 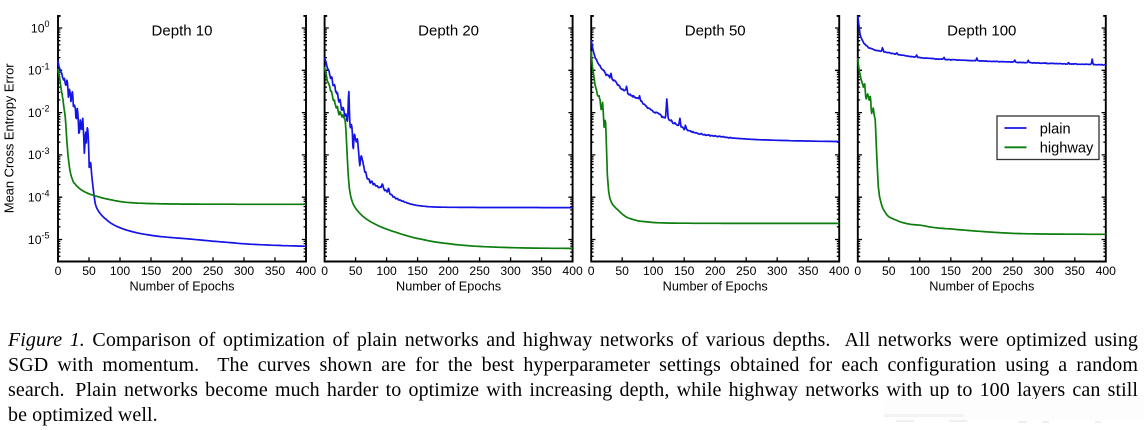 What do you see at coordinates (39, 196) in the screenshot?
I see `svg-text: 10-4` at bounding box center [39, 196].